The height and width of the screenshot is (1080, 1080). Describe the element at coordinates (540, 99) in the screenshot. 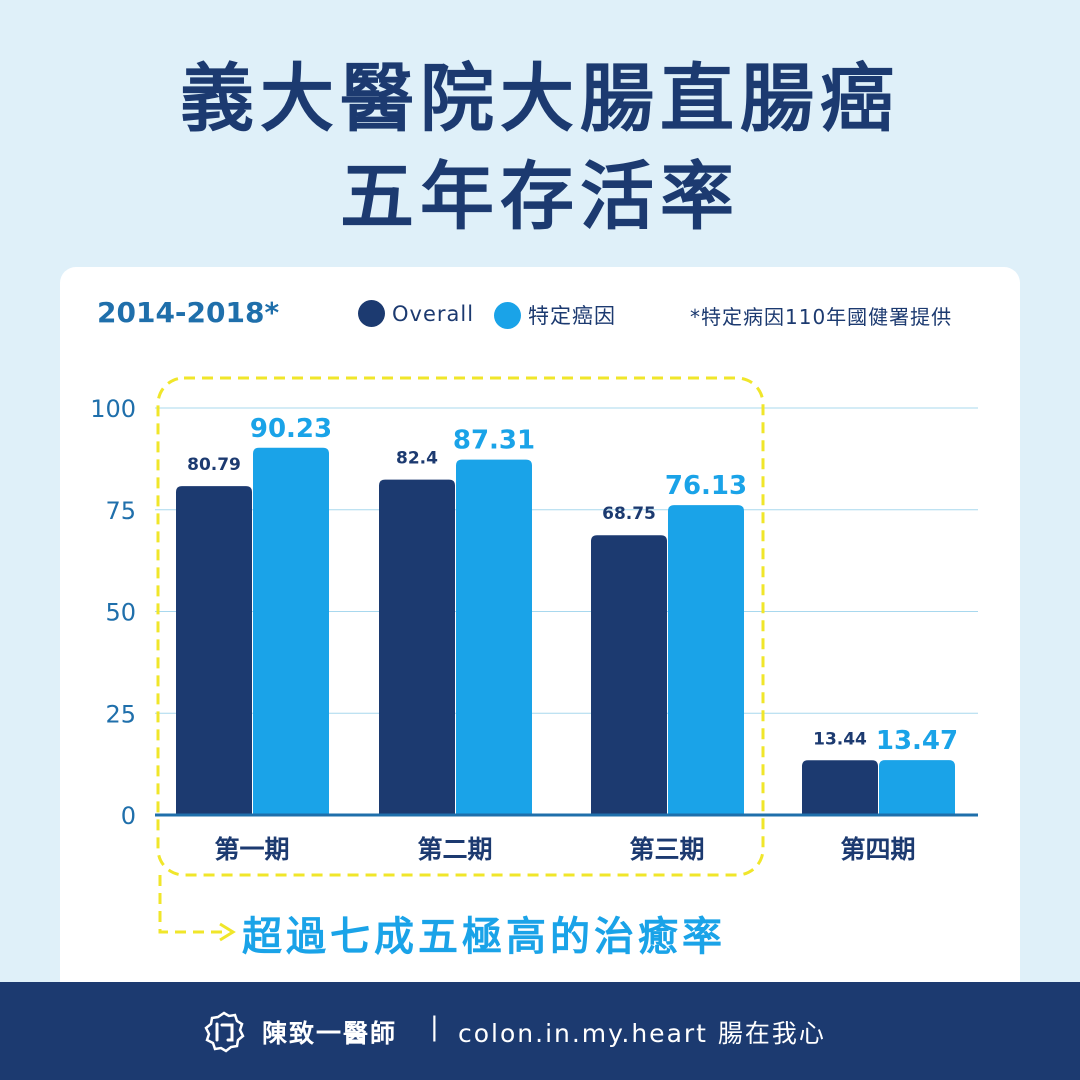

I see `page-title: 義大醫院大腸直腸癌` at that location.